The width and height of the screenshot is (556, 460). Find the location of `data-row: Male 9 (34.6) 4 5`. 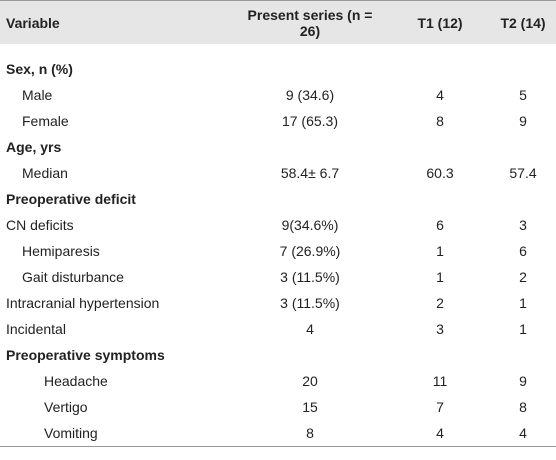

data-row: Male 9 (34.6) 4 5 is located at coordinates (278, 95).